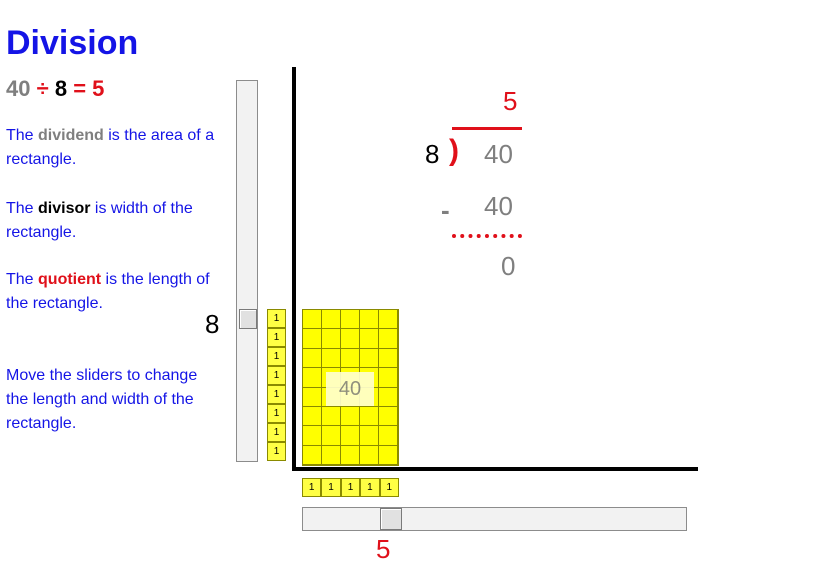 Image resolution: width=834 pixels, height=572 pixels. Describe the element at coordinates (487, 128) in the screenshot. I see `division-bar` at that location.